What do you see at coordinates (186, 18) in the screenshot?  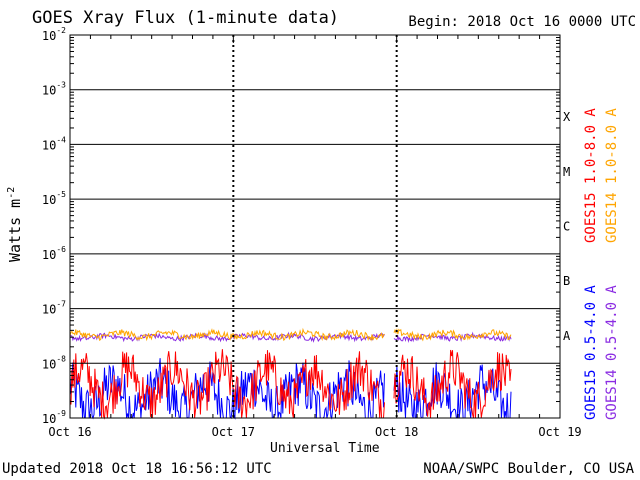 I see `chart-title: GOES Xray Flux (1-minute data)` at bounding box center [186, 18].